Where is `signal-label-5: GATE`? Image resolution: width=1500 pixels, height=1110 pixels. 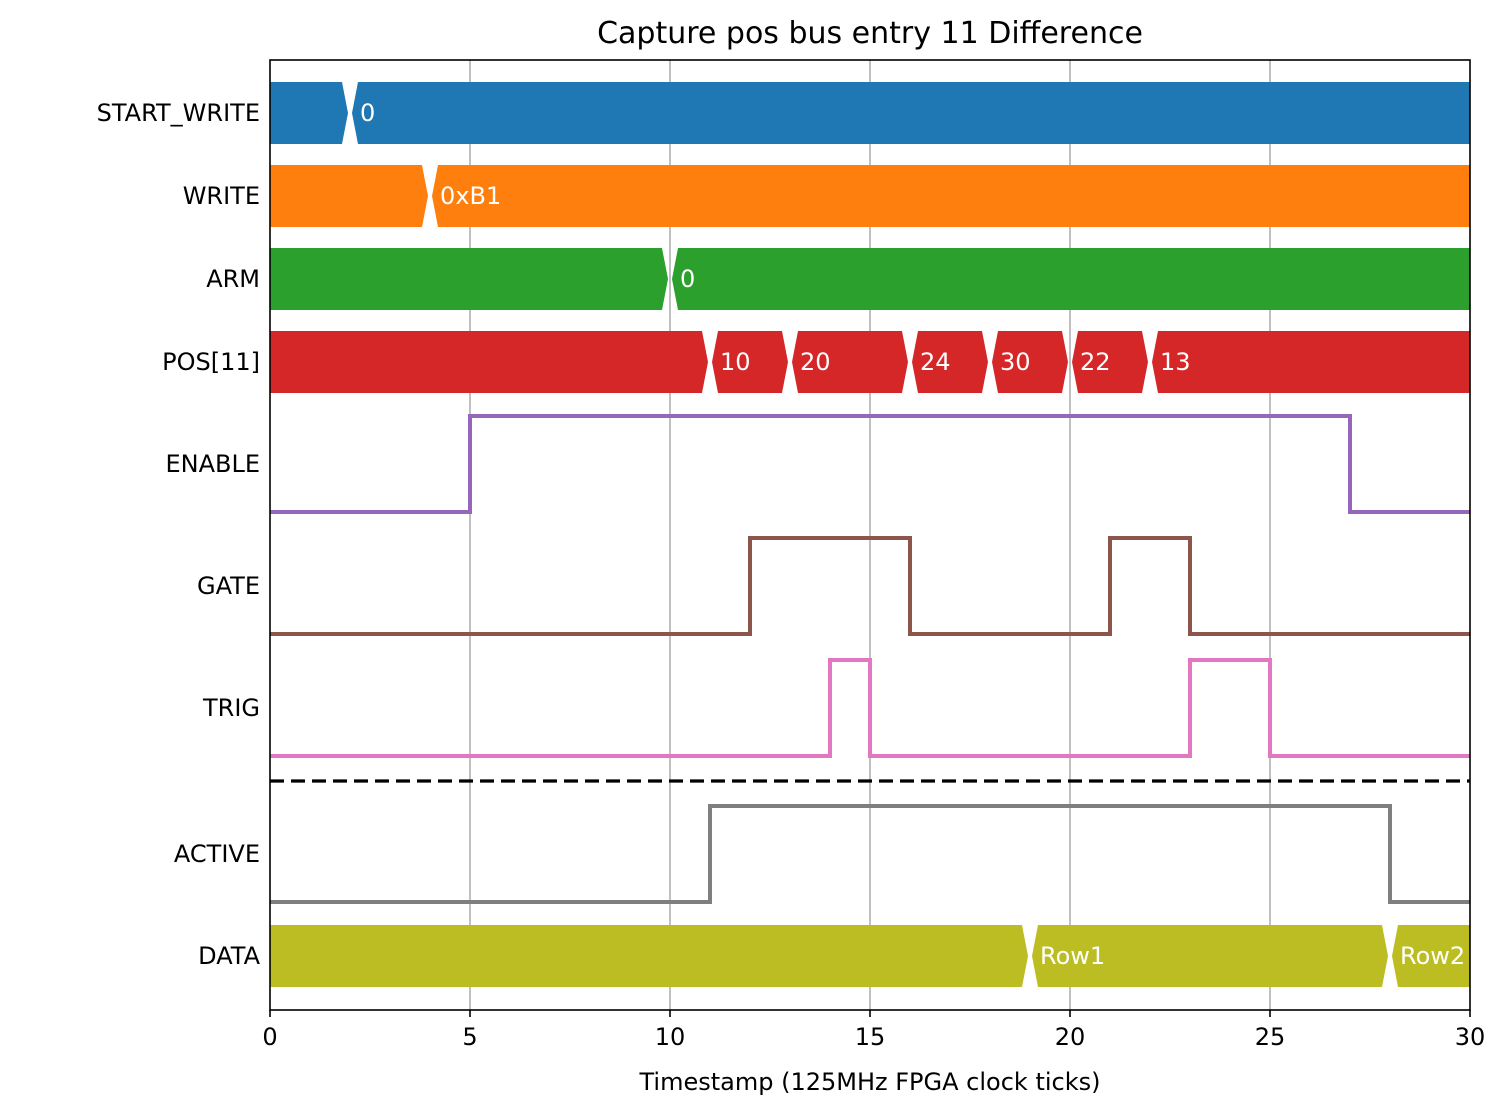
signal-label-5: GATE is located at coordinates (228, 586).